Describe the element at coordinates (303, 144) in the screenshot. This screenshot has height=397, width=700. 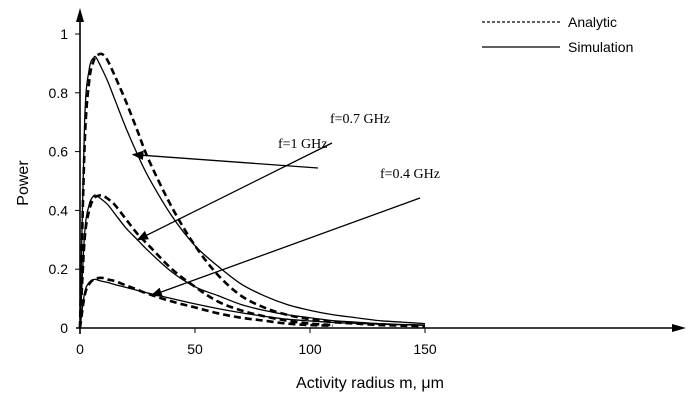
I see `annotation-label: f=1 GHz` at that location.